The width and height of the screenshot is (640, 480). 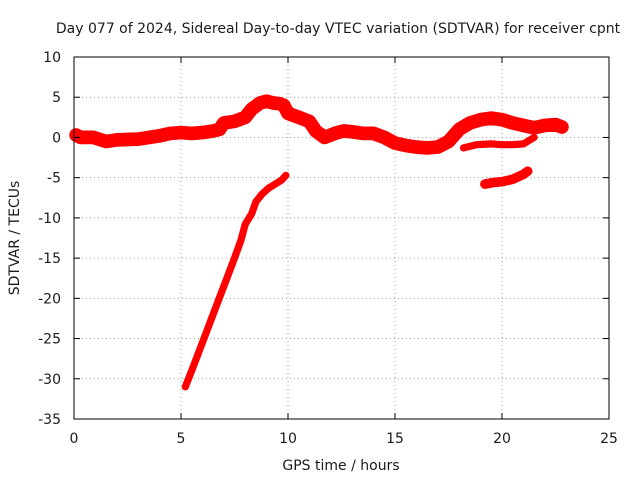 What do you see at coordinates (502, 439) in the screenshot?
I see `x-tick-label: 20` at bounding box center [502, 439].